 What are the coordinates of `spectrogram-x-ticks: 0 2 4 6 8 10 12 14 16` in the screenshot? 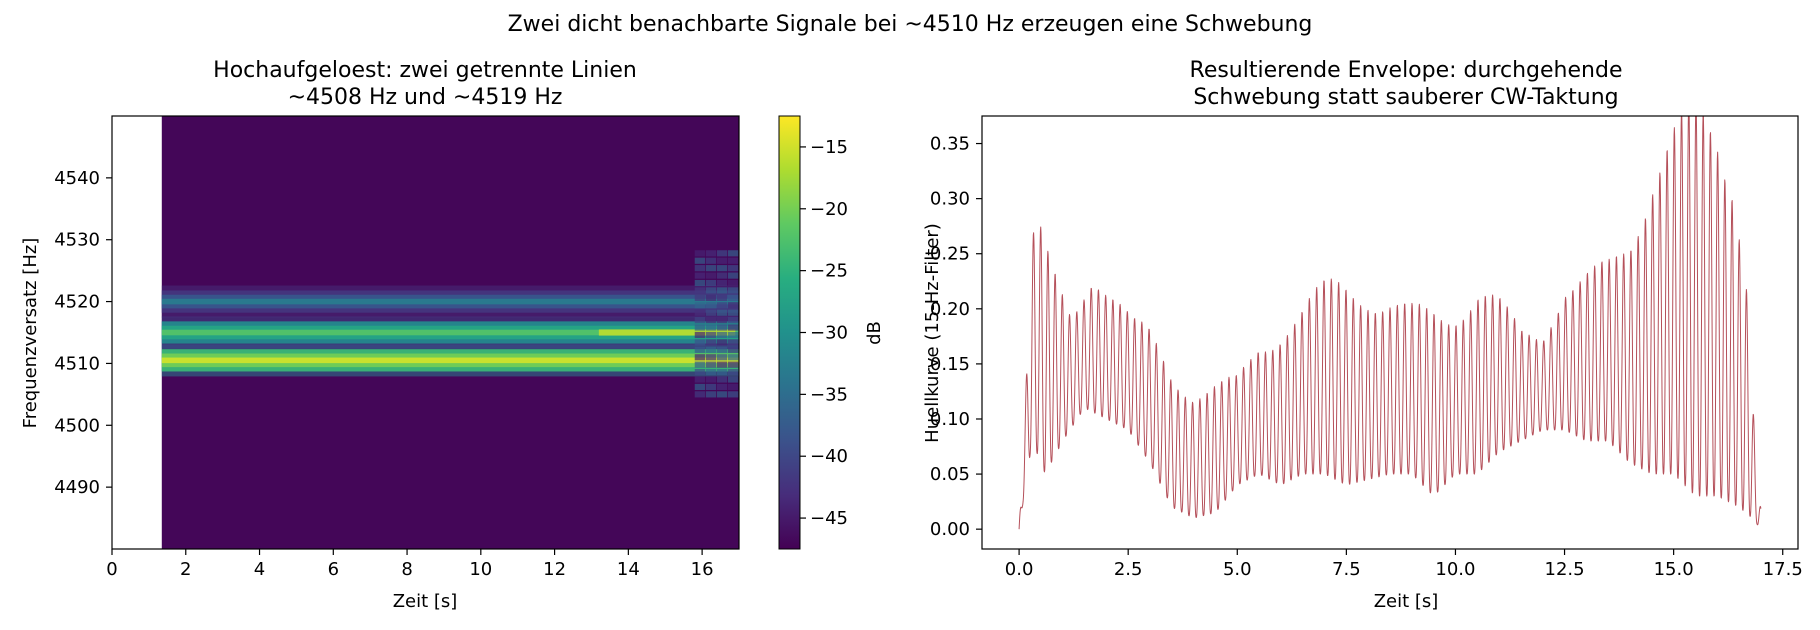 It's located at (410, 564).